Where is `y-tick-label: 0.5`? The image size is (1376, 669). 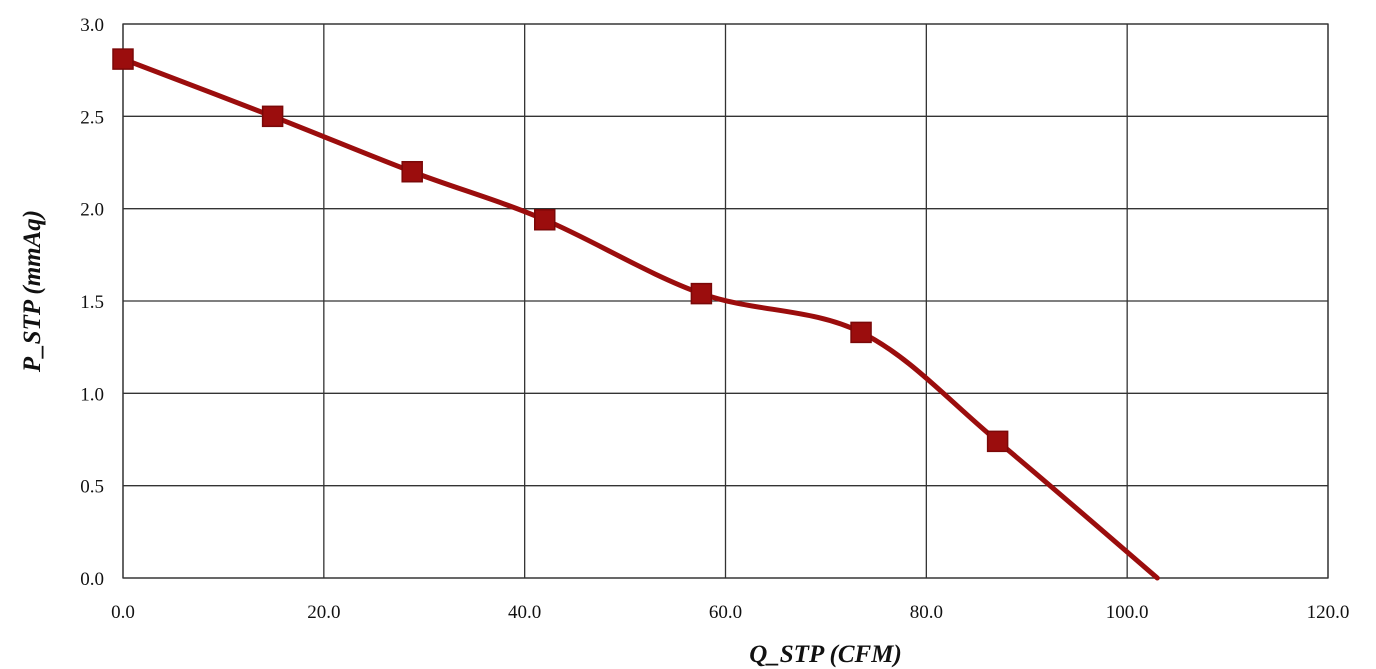
y-tick-label: 0.5 is located at coordinates (92, 487).